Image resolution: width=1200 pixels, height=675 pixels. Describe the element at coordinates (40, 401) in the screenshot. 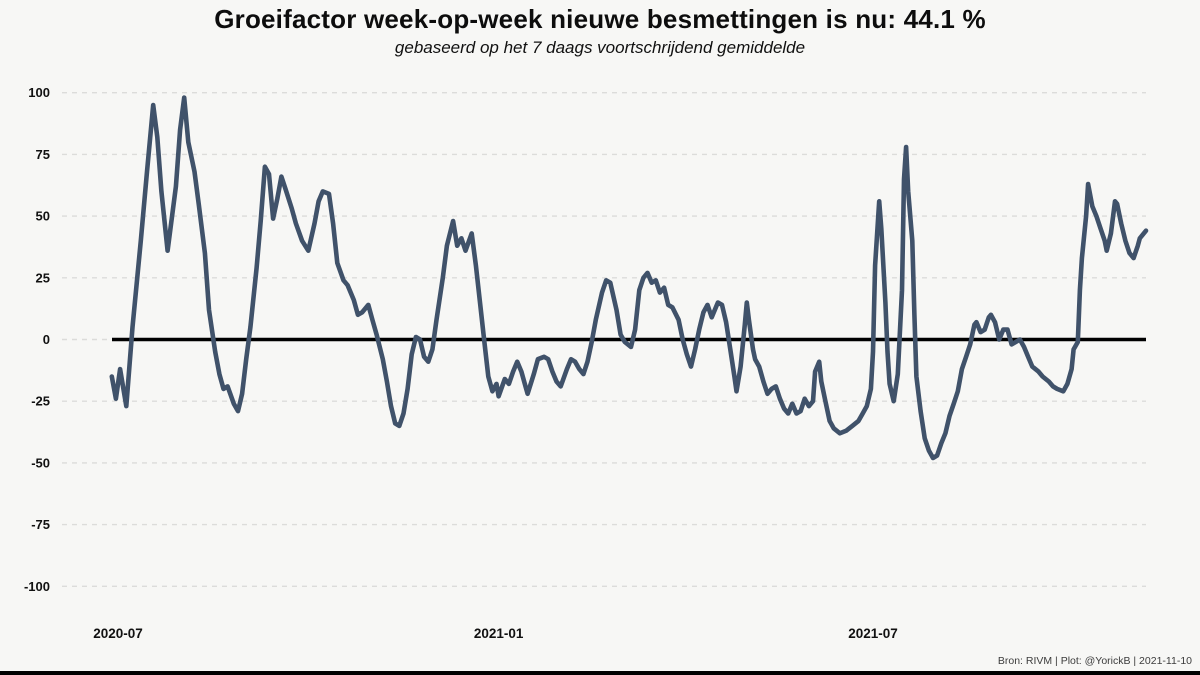

I see `y-tick-label: -25` at that location.